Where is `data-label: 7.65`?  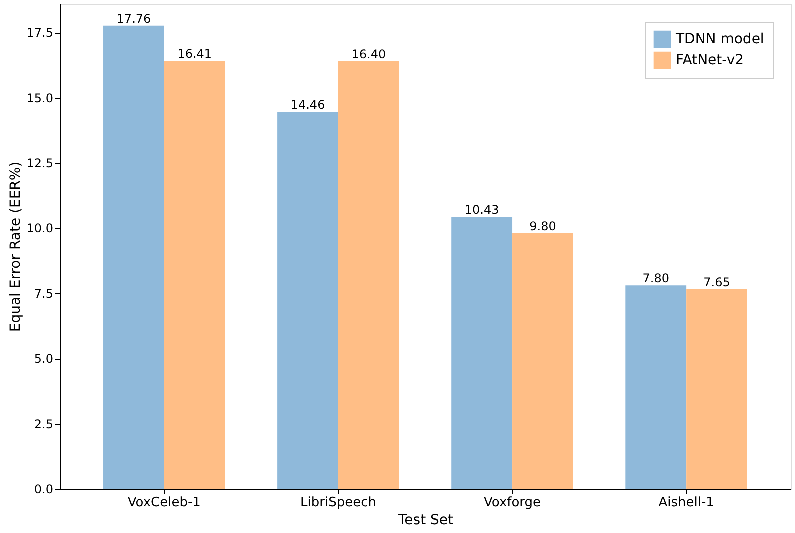 data-label: 7.65 is located at coordinates (717, 283).